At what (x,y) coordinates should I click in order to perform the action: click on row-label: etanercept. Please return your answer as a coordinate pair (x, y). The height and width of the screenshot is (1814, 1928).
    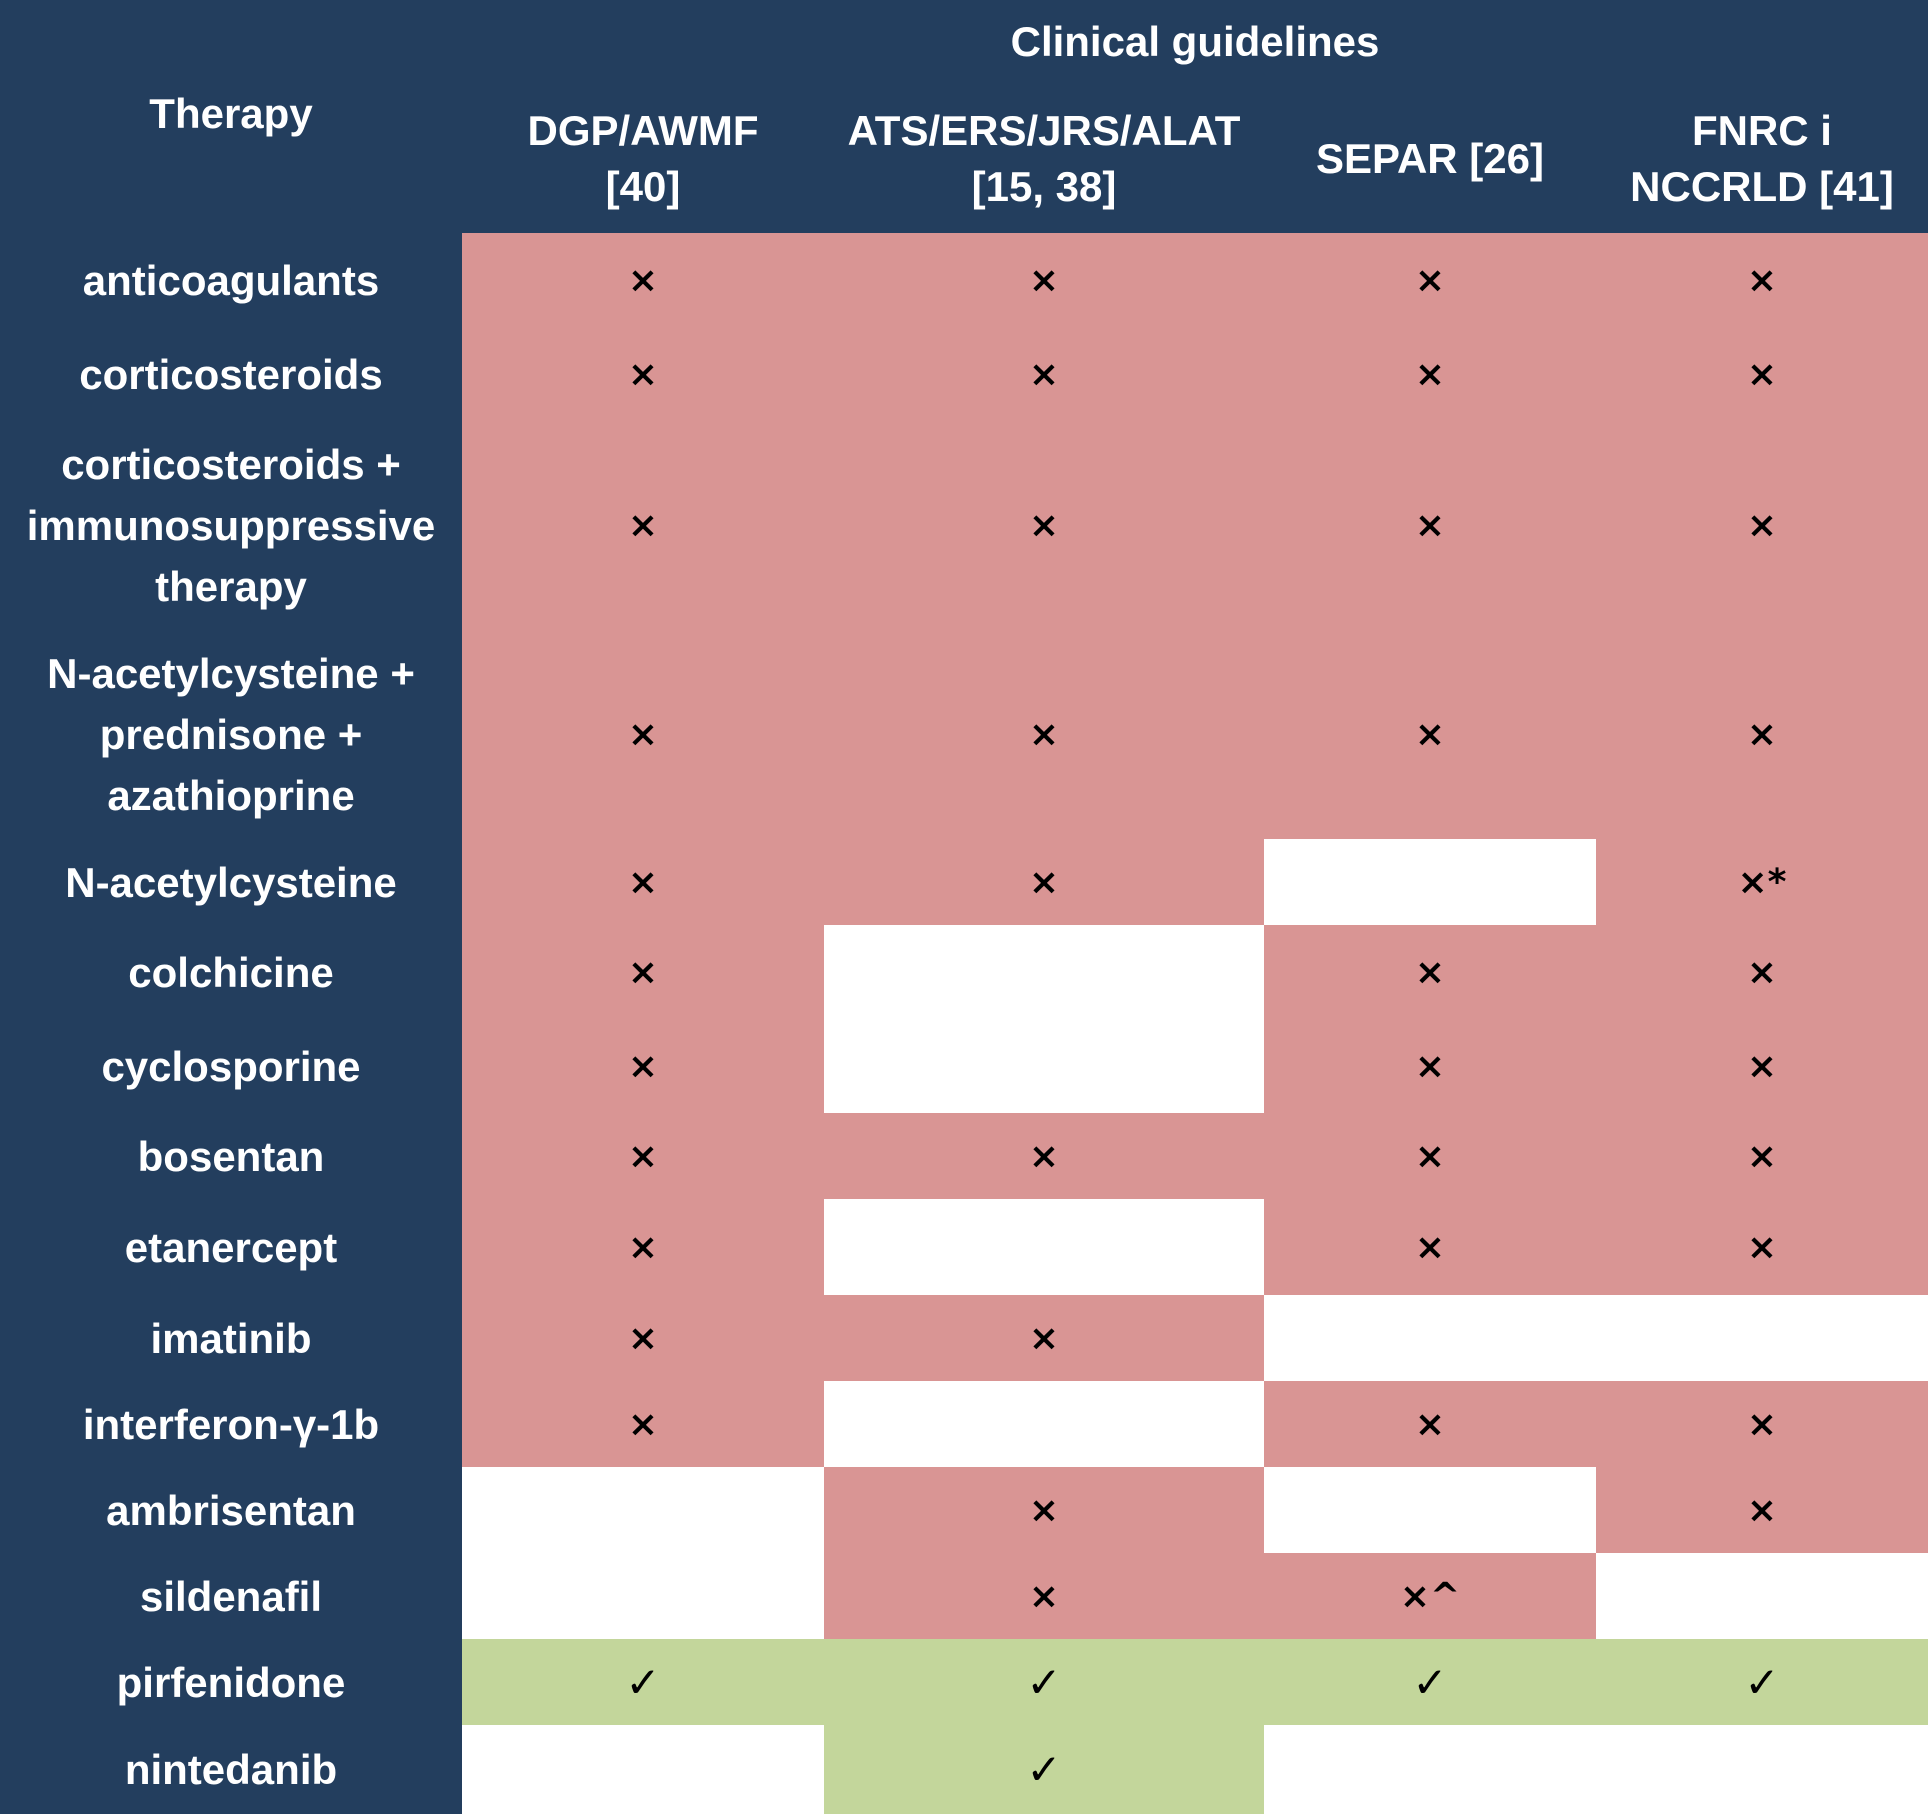
    Looking at the image, I should click on (231, 1247).